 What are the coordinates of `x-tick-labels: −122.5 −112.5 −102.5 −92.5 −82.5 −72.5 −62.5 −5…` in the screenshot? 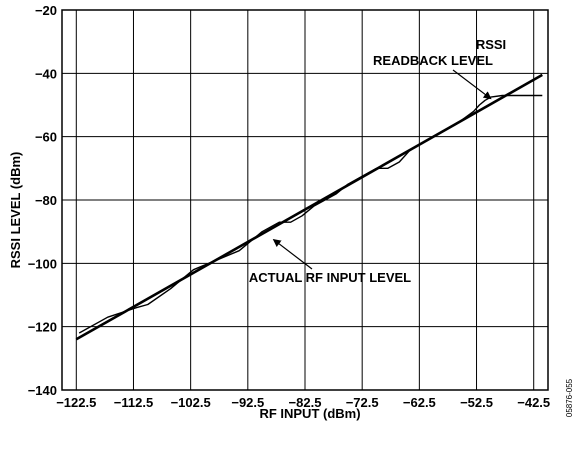 It's located at (303, 402).